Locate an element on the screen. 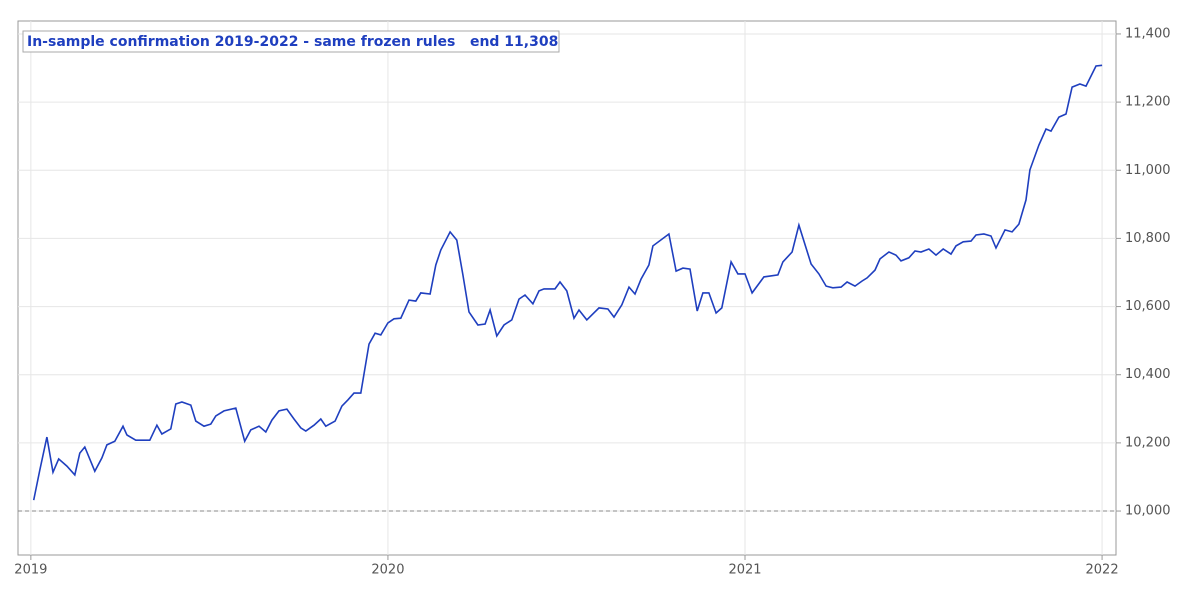 This screenshot has width=1200, height=600. y-tick-label: 11,000 is located at coordinates (1148, 170).